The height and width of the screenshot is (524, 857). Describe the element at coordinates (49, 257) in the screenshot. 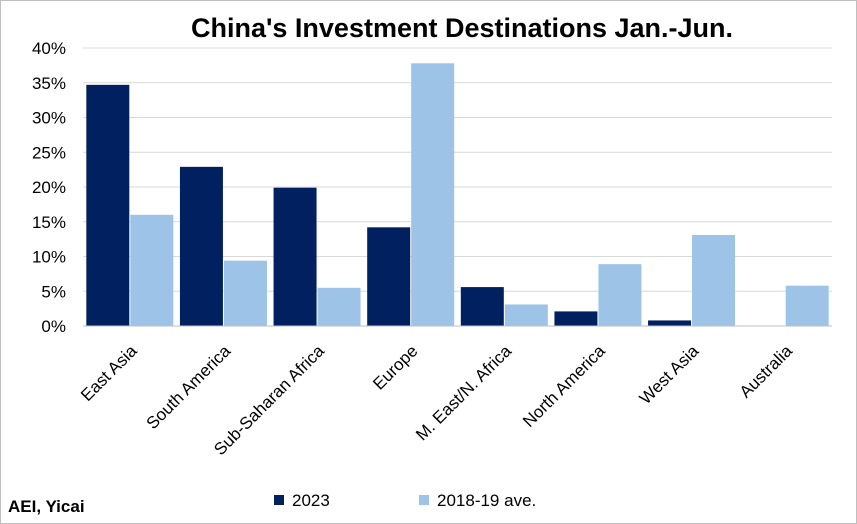

I see `y-tick-label: 10%` at that location.